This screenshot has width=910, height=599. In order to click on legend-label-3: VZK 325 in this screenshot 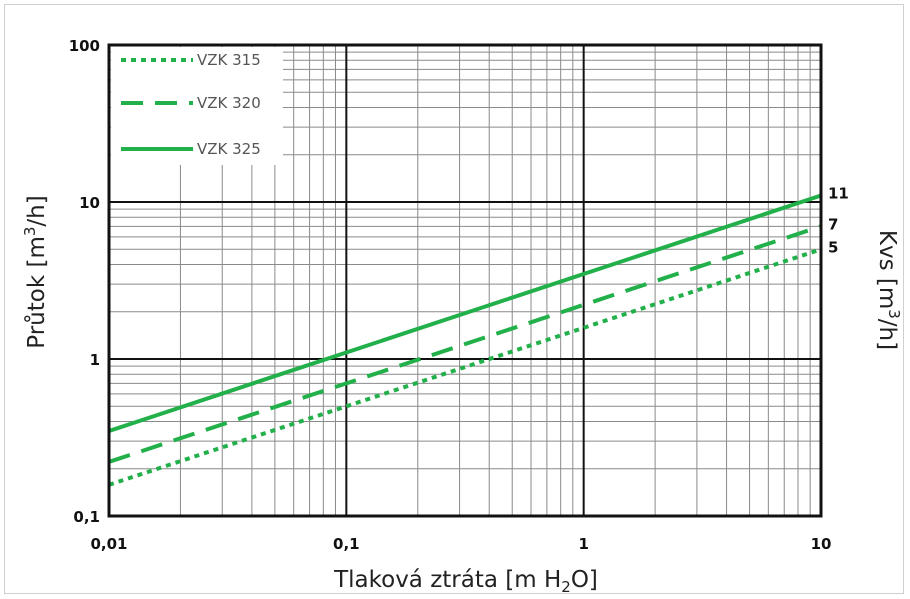, I will do `click(229, 149)`.